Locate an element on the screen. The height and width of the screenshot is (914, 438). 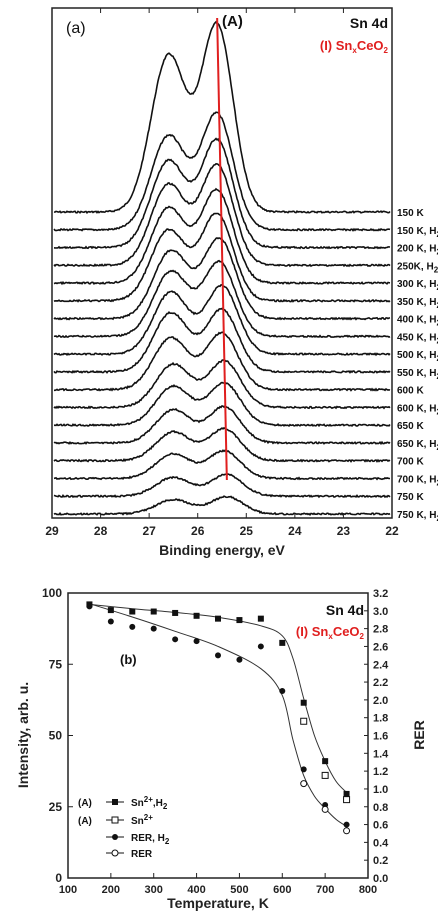
x-axis-label-a: Binding energy, eV is located at coordinates (222, 550).